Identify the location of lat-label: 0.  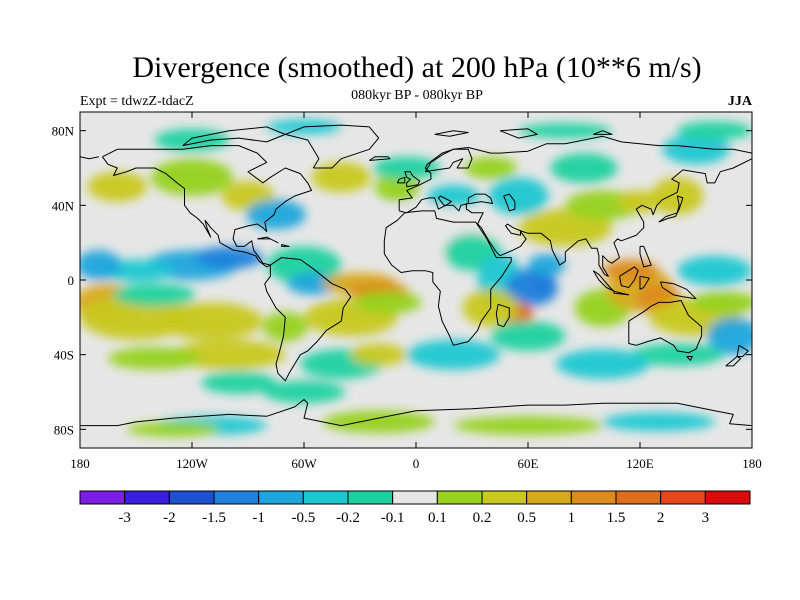
(71, 280).